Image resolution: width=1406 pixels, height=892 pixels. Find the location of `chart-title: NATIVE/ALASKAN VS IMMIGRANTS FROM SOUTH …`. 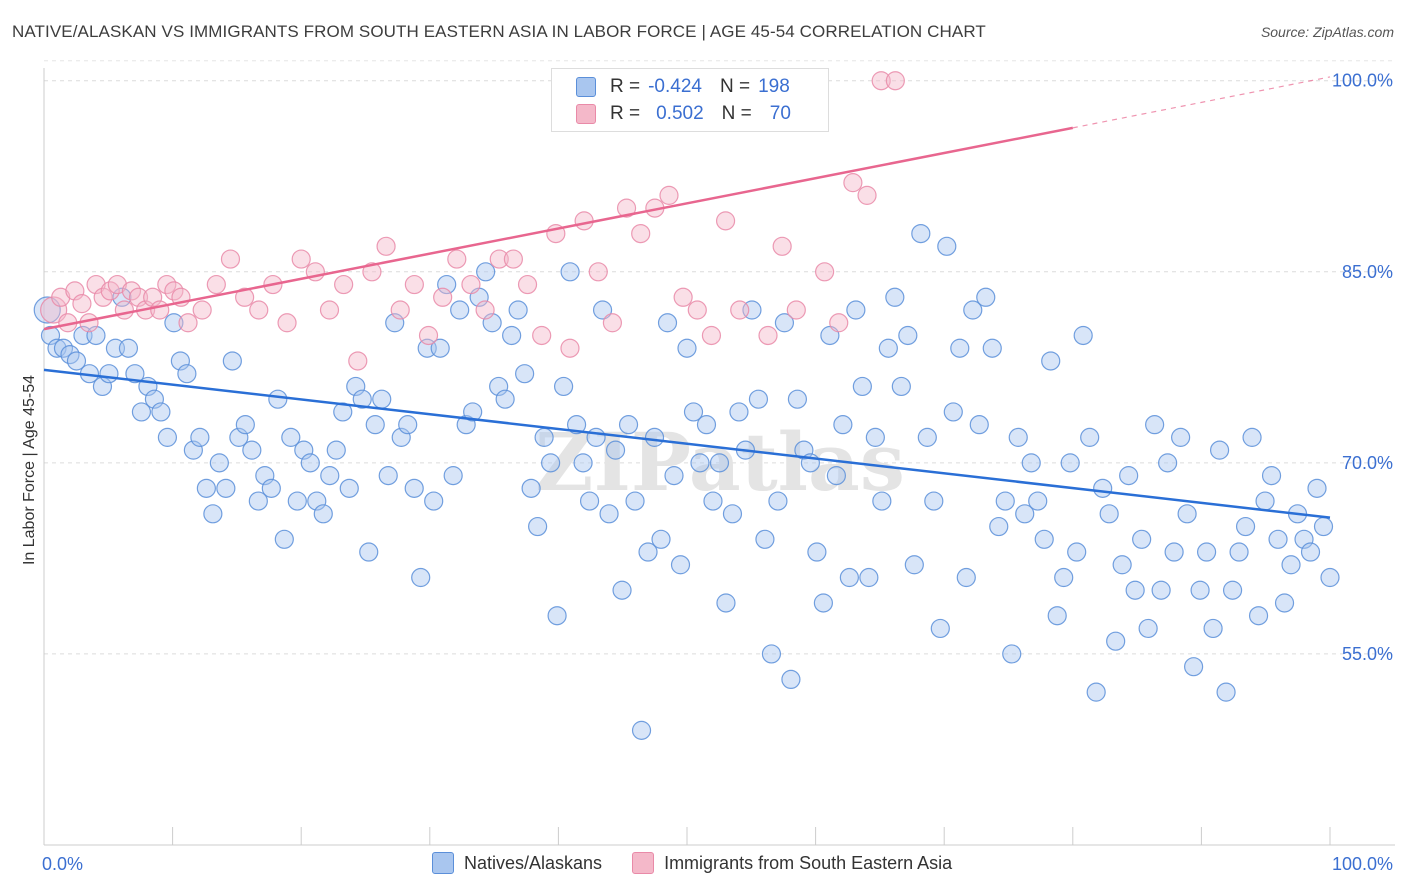

chart-title: NATIVE/ALASKAN VS IMMIGRANTS FROM SOUTH … is located at coordinates (499, 31).